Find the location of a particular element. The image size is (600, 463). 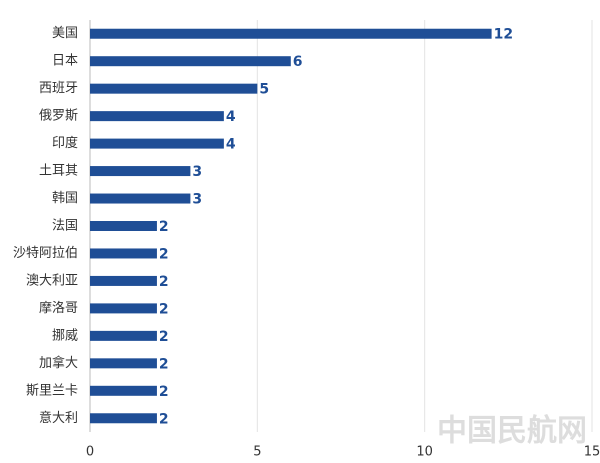

y-tick-label: 斯里兰卡 is located at coordinates (52, 390).